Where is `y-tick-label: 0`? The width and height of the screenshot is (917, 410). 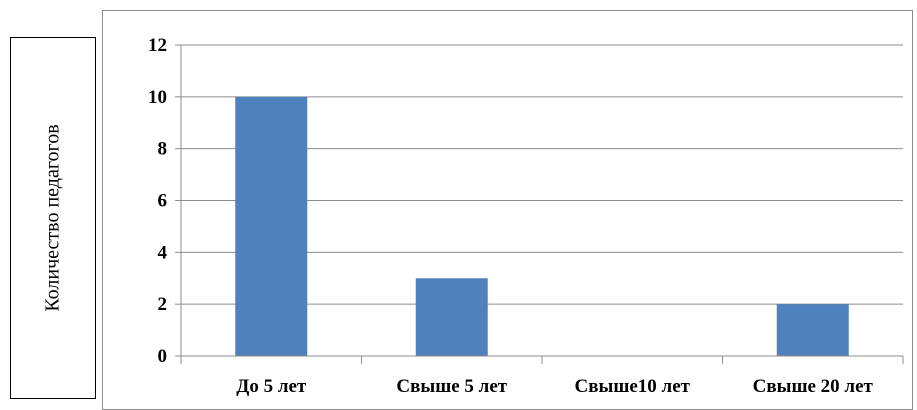
y-tick-label: 0 is located at coordinates (163, 356).